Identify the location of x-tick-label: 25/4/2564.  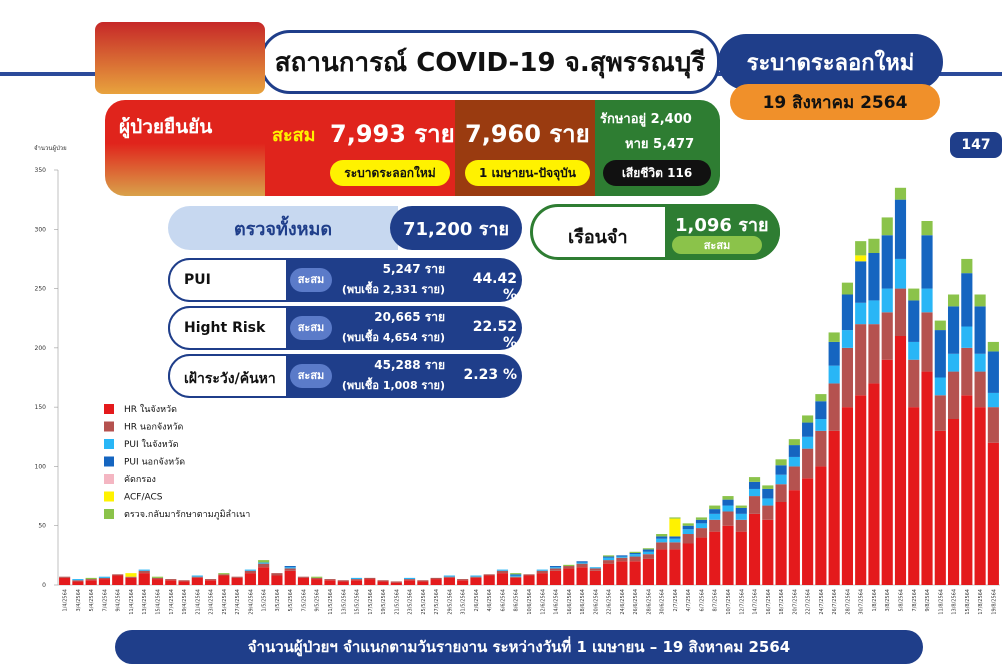
(225, 602).